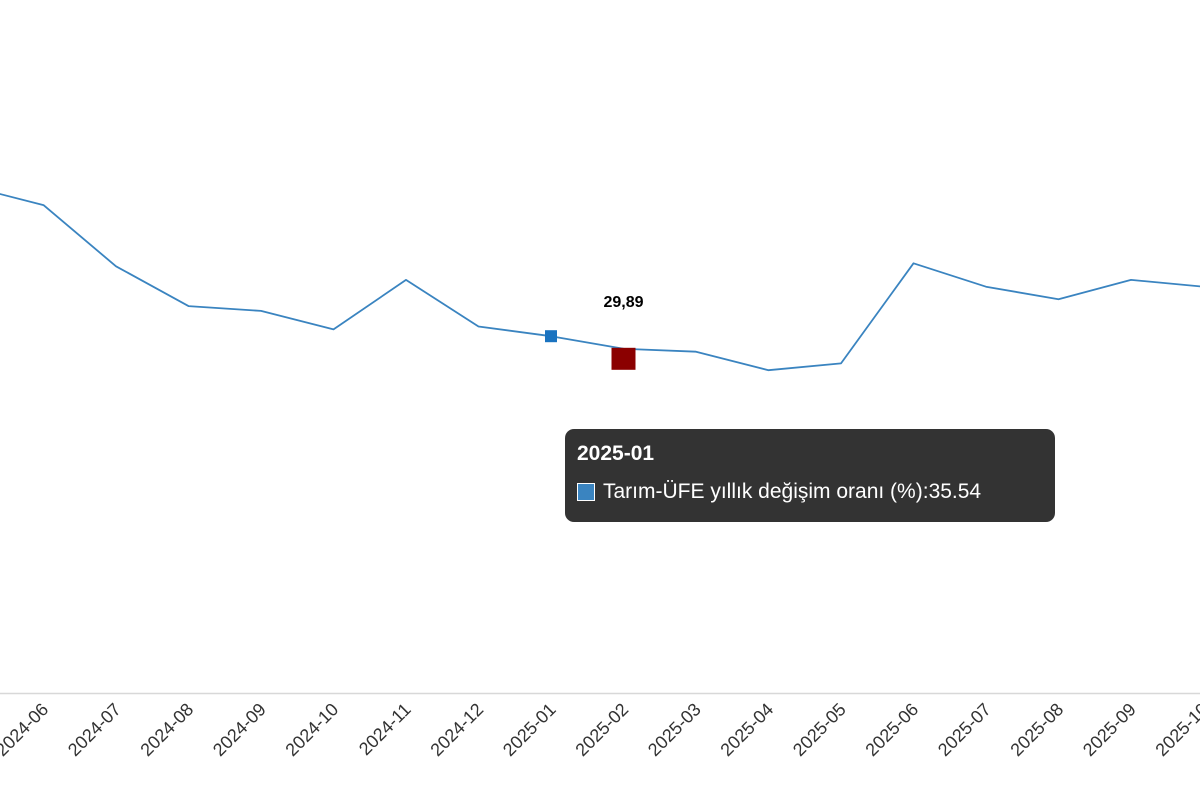 Image resolution: width=1200 pixels, height=800 pixels. I want to click on x-tick-label: 2024-10, so click(311, 729).